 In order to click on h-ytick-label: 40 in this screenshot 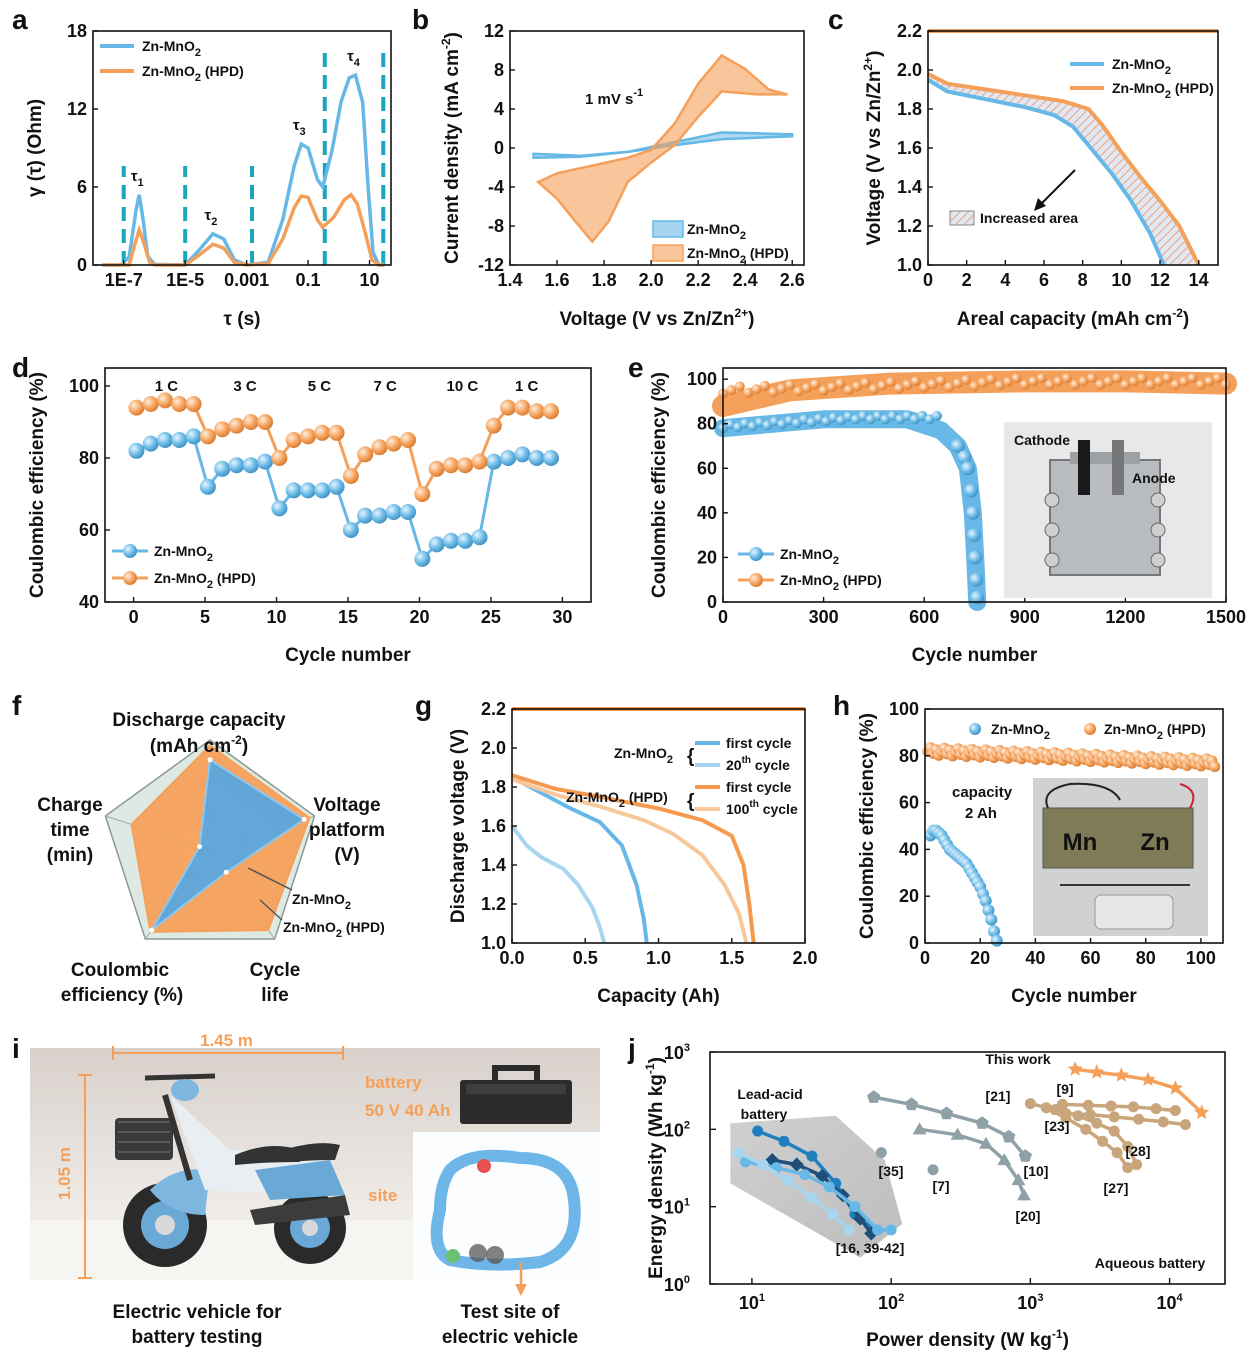, I will do `click(909, 849)`.